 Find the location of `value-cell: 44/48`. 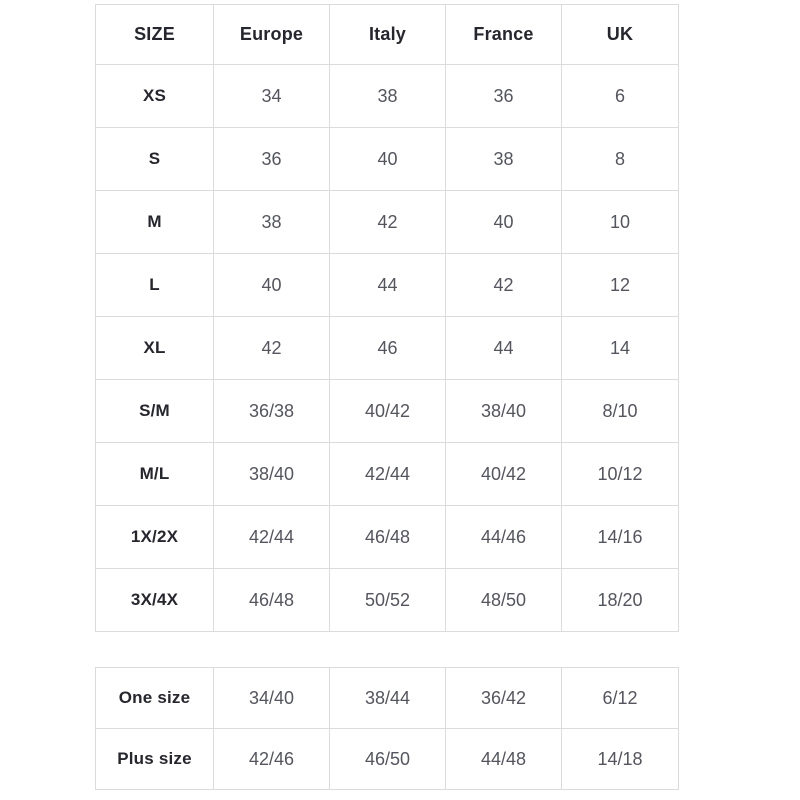

value-cell: 44/48 is located at coordinates (503, 759).